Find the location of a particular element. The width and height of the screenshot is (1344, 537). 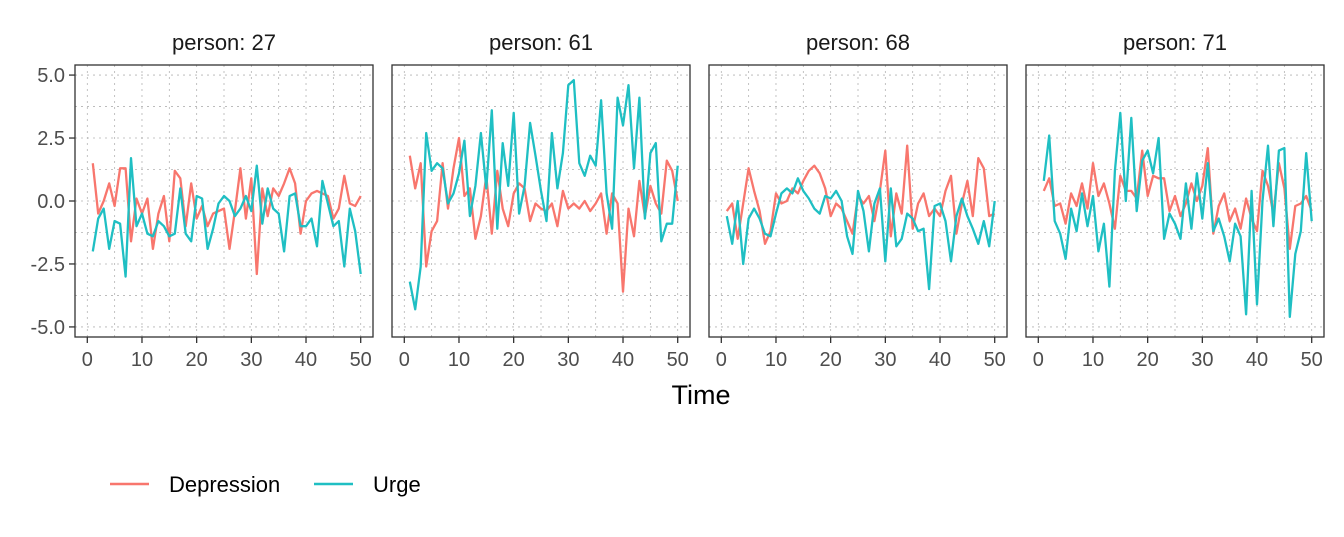

y-tick-label: -5.0 is located at coordinates (48, 328).